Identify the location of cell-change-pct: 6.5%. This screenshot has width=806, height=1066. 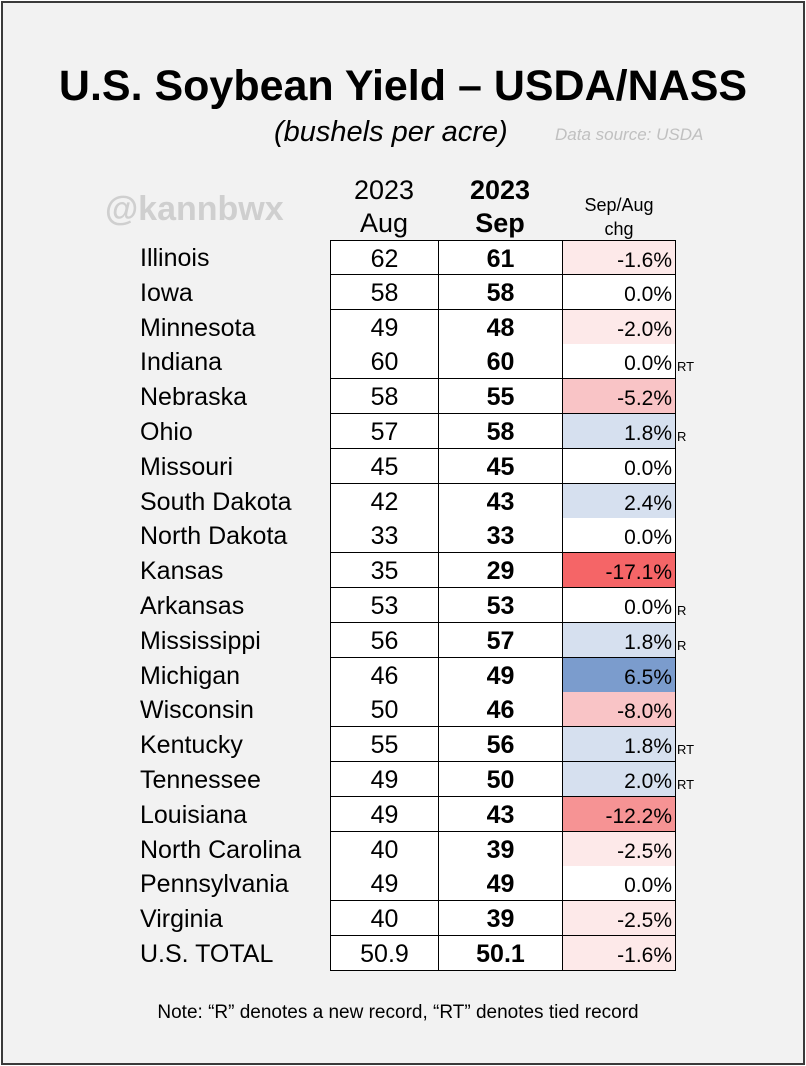
(619, 675).